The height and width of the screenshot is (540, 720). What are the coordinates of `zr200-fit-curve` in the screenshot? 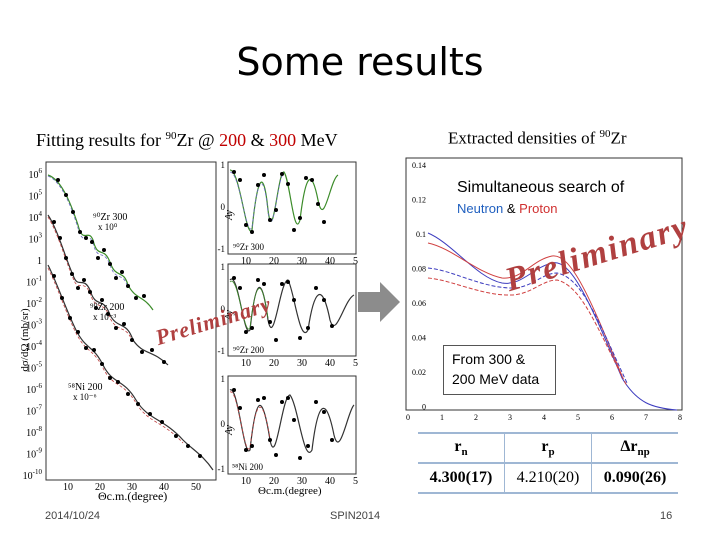 It's located at (108, 290).